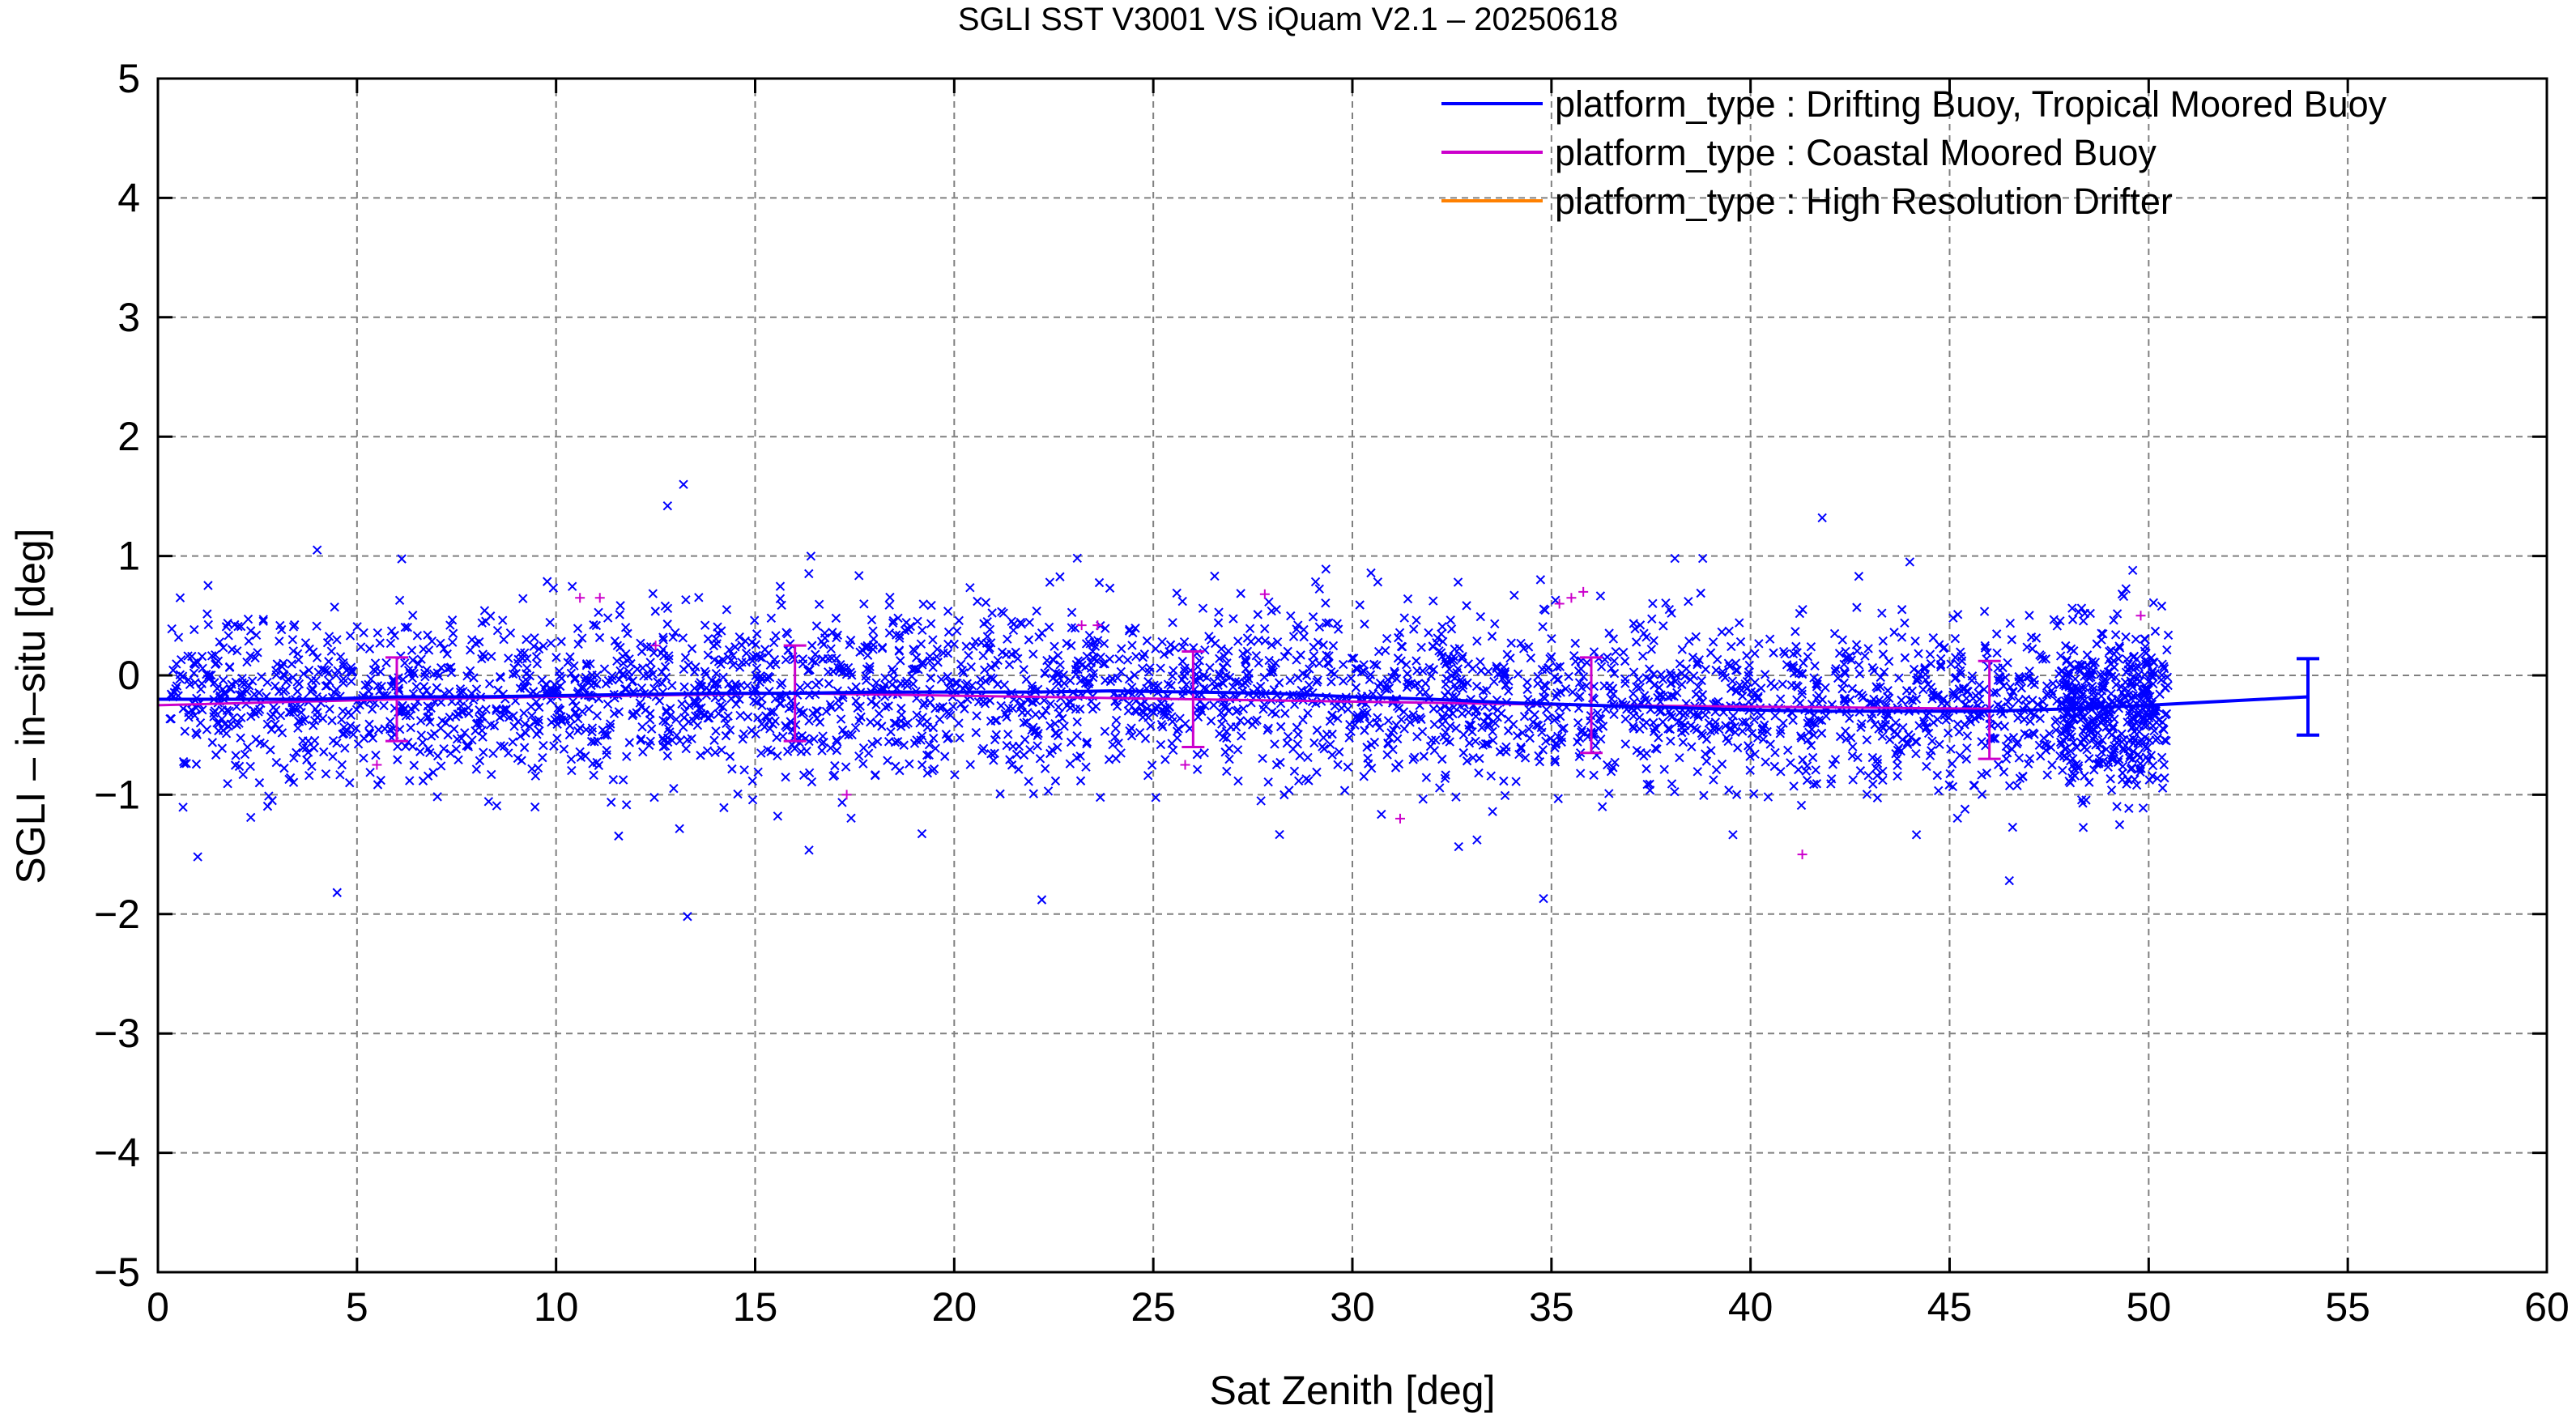 This screenshot has height=1422, width=2576. Describe the element at coordinates (2149, 1307) in the screenshot. I see `x-tick-label: 50` at that location.